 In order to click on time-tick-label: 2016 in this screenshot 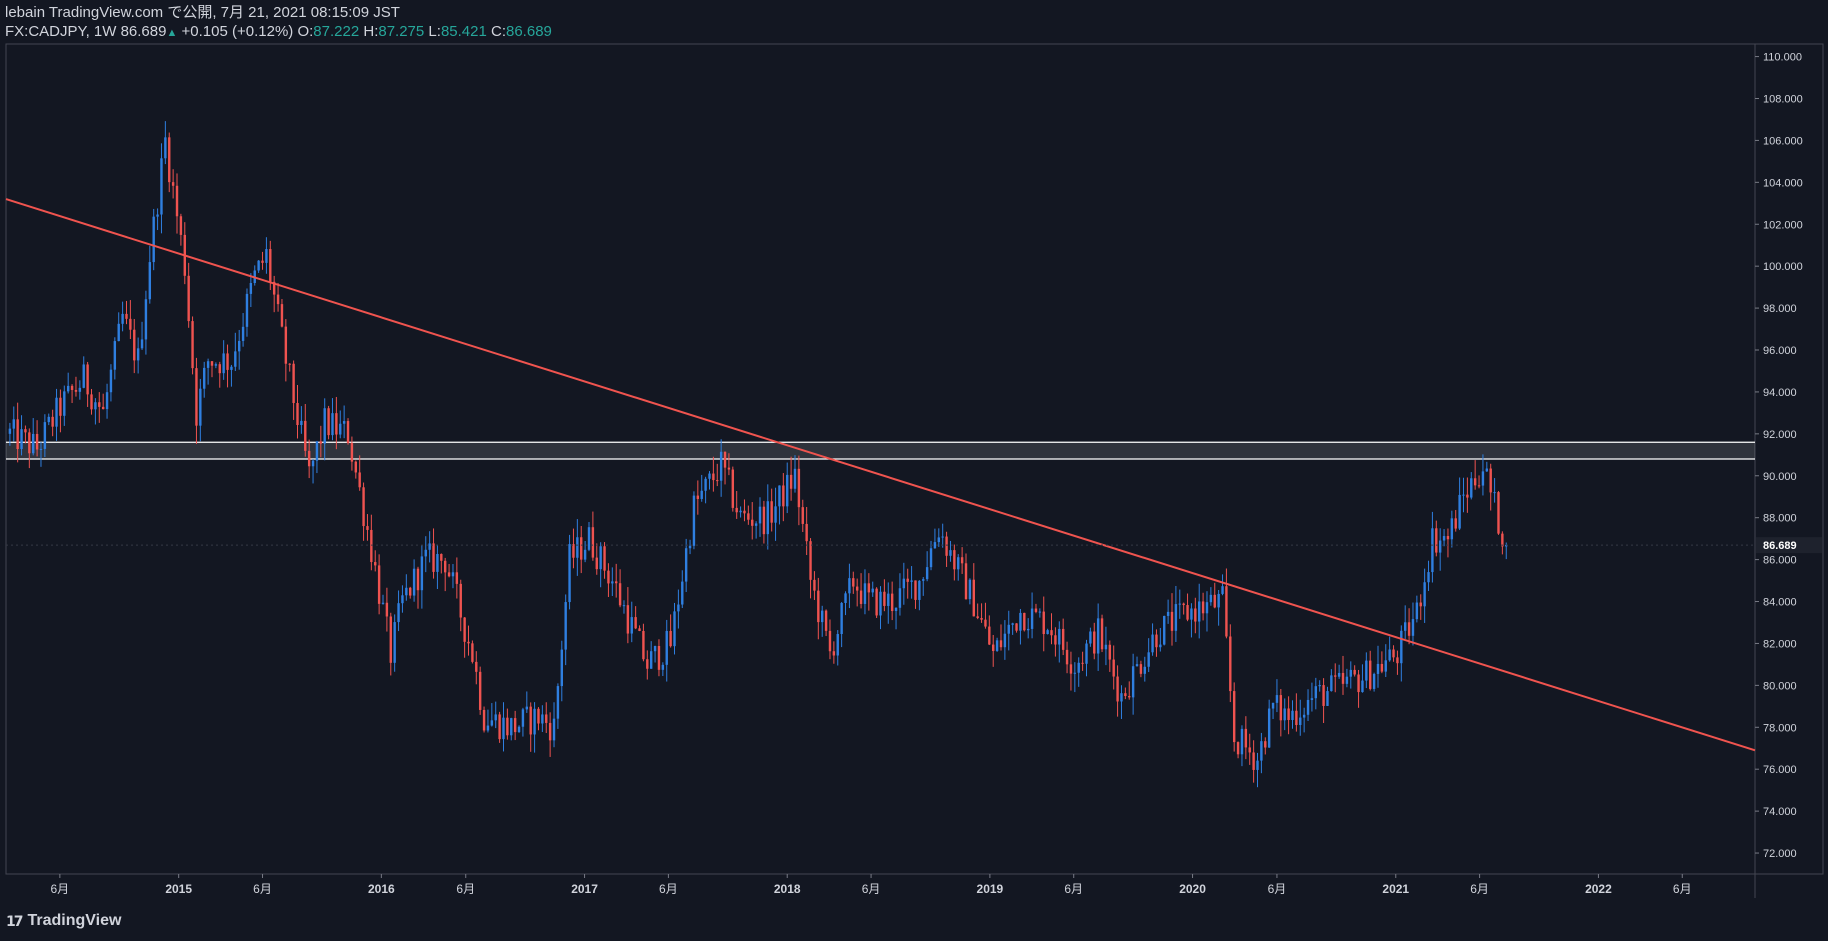, I will do `click(381, 889)`.